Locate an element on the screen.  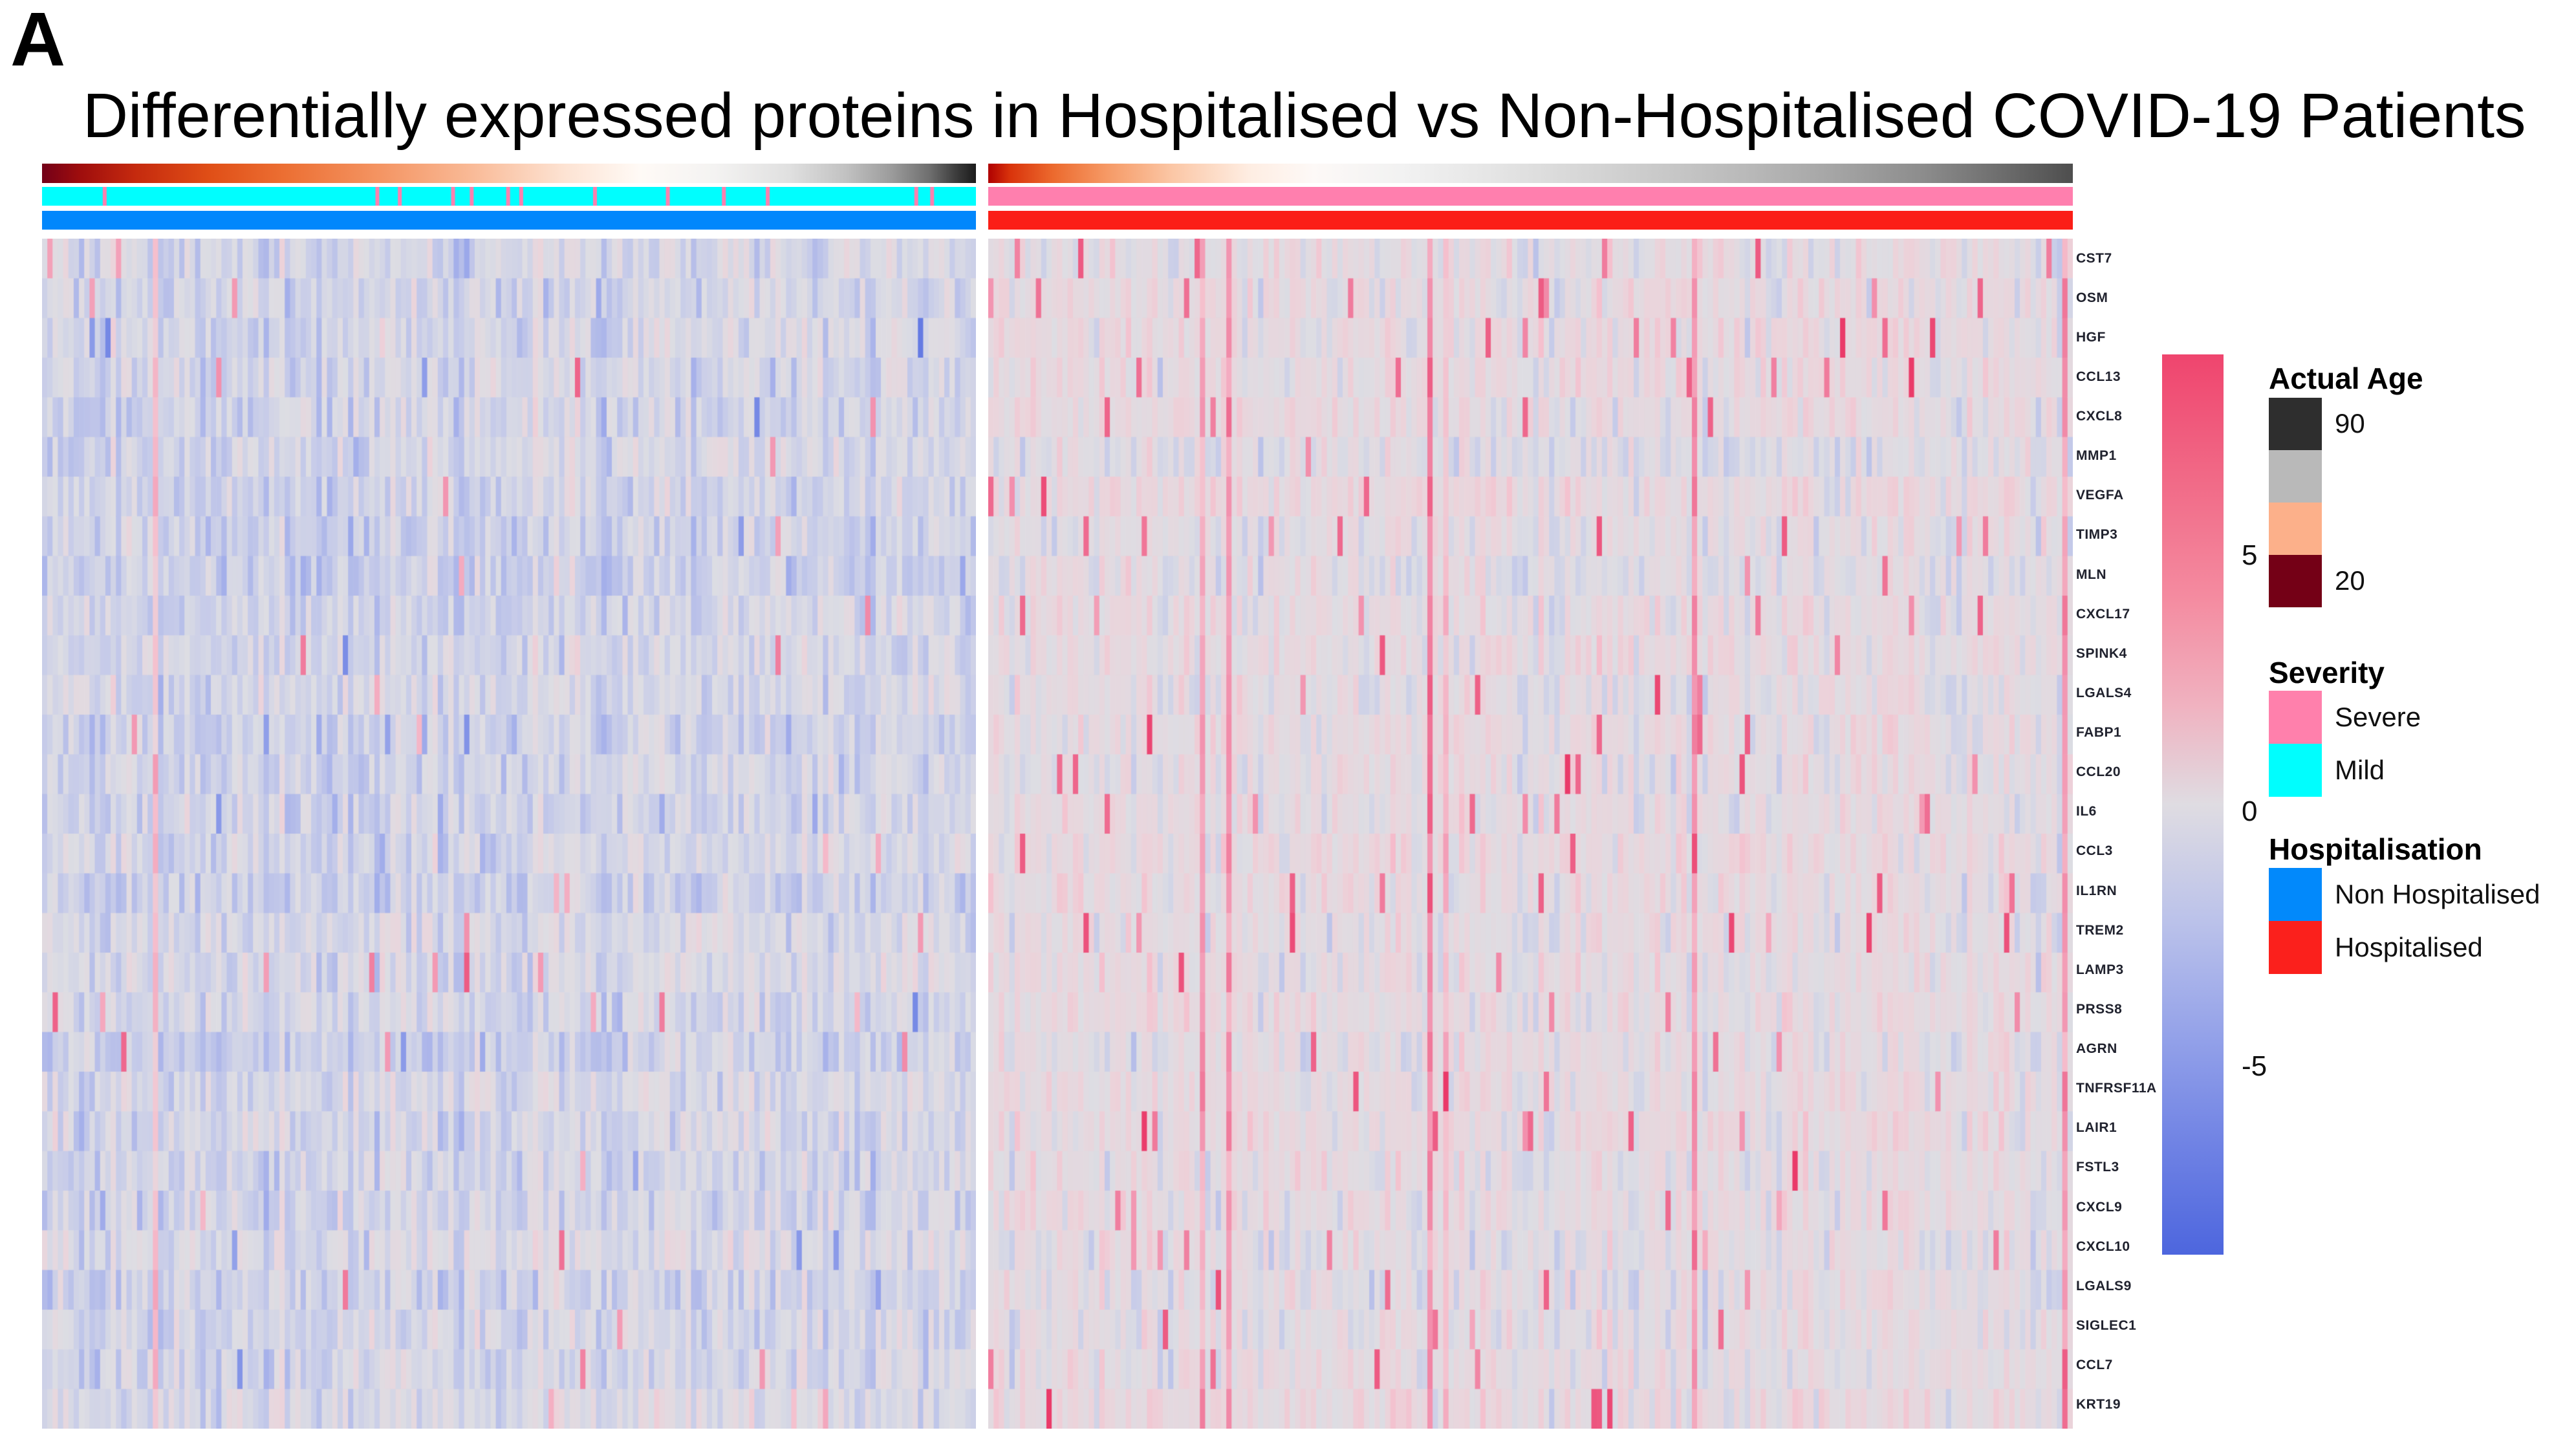
row-label: CCL20 is located at coordinates (2098, 772).